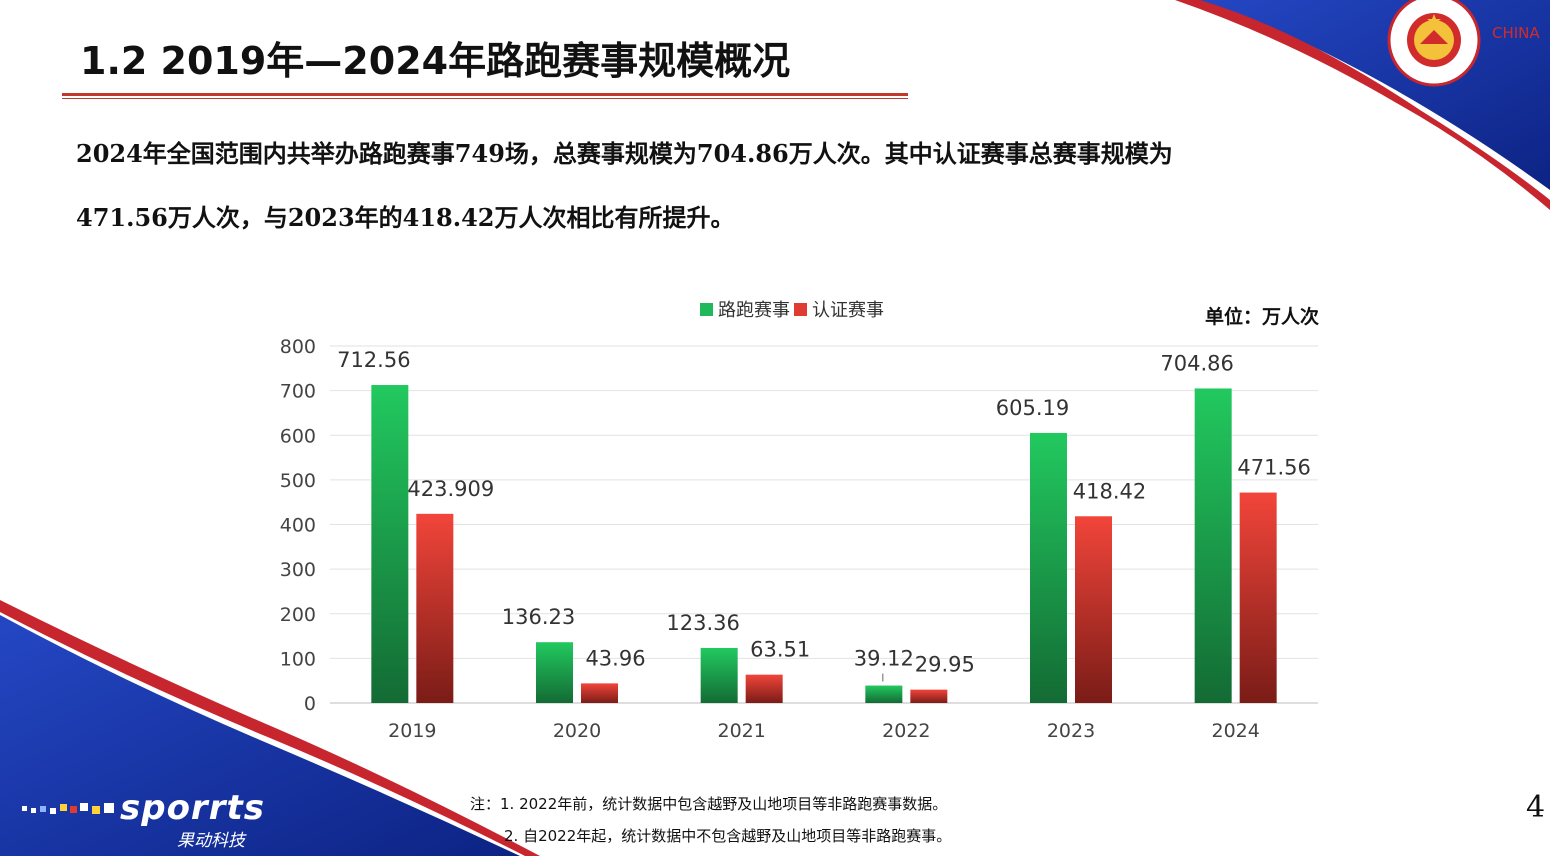  Describe the element at coordinates (298, 615) in the screenshot. I see `y-tick-label: 200` at that location.